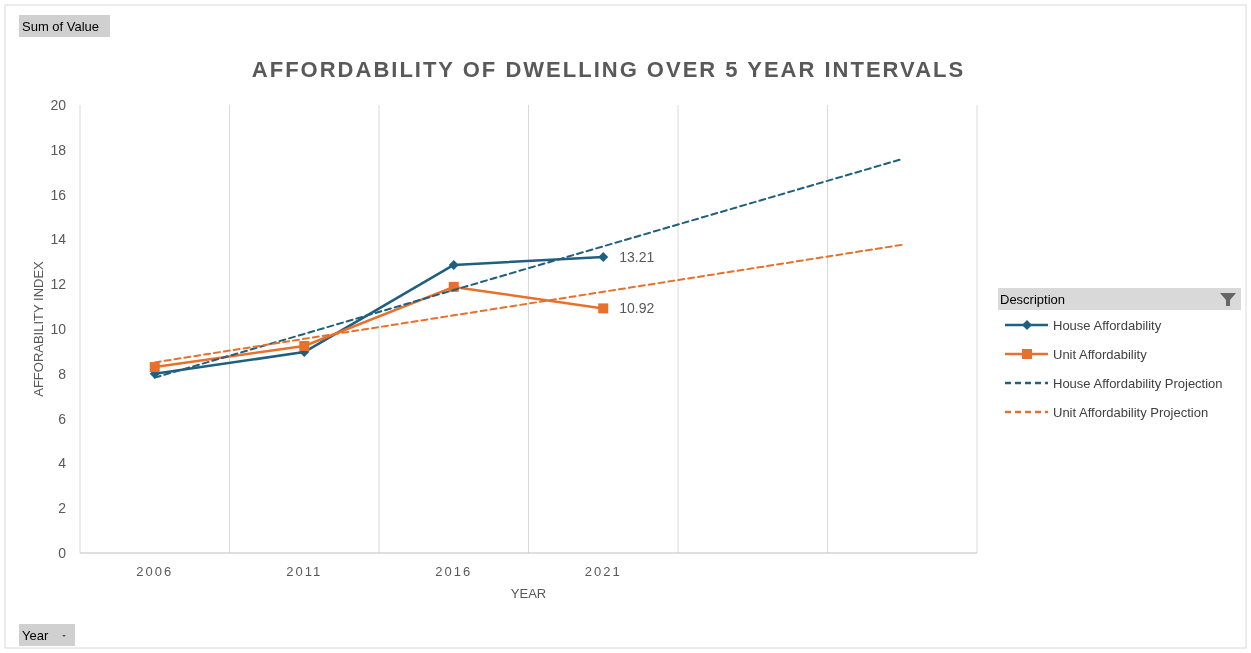 Image resolution: width=1251 pixels, height=653 pixels. I want to click on legend-title: Description, so click(1033, 299).